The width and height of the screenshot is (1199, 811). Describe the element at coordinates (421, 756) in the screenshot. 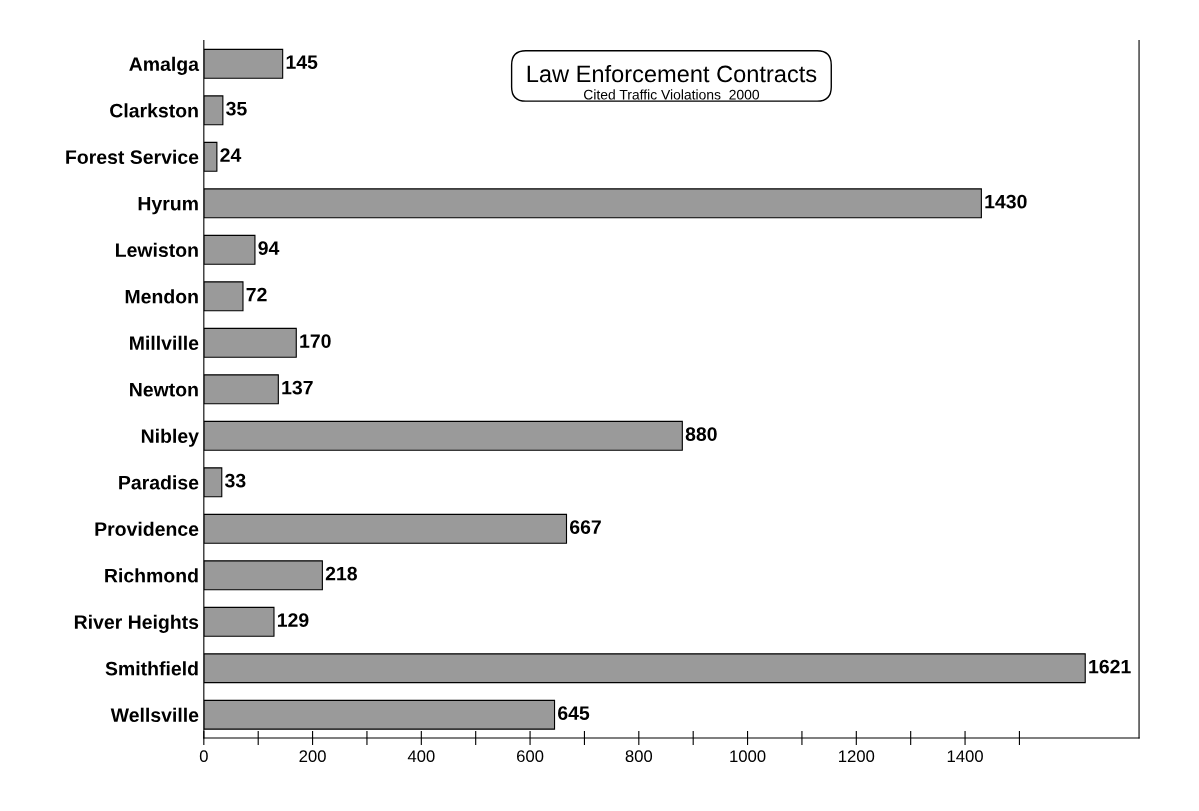

I see `x-tick-label: 400` at that location.